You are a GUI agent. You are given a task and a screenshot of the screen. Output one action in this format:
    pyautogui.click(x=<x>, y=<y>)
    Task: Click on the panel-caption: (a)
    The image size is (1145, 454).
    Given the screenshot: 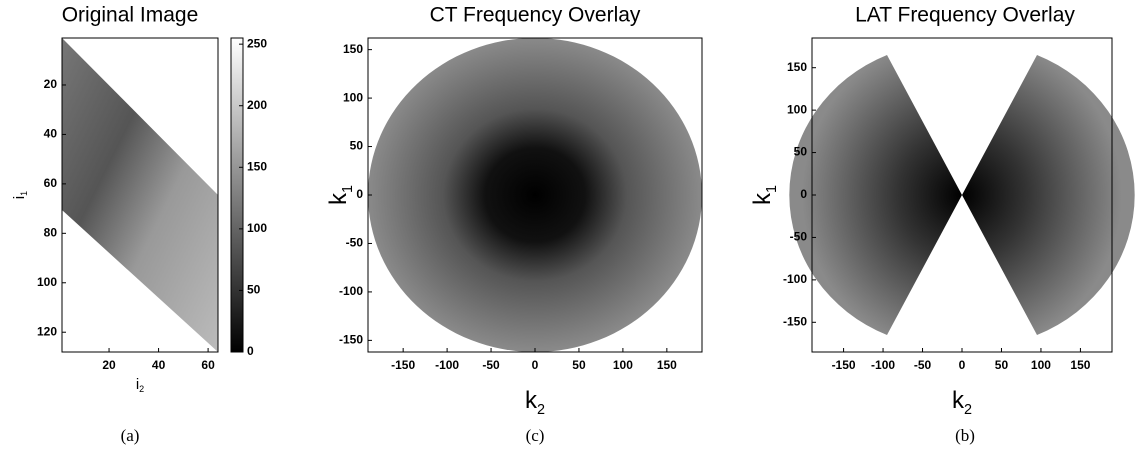 What is the action you would take?
    pyautogui.click(x=130, y=435)
    